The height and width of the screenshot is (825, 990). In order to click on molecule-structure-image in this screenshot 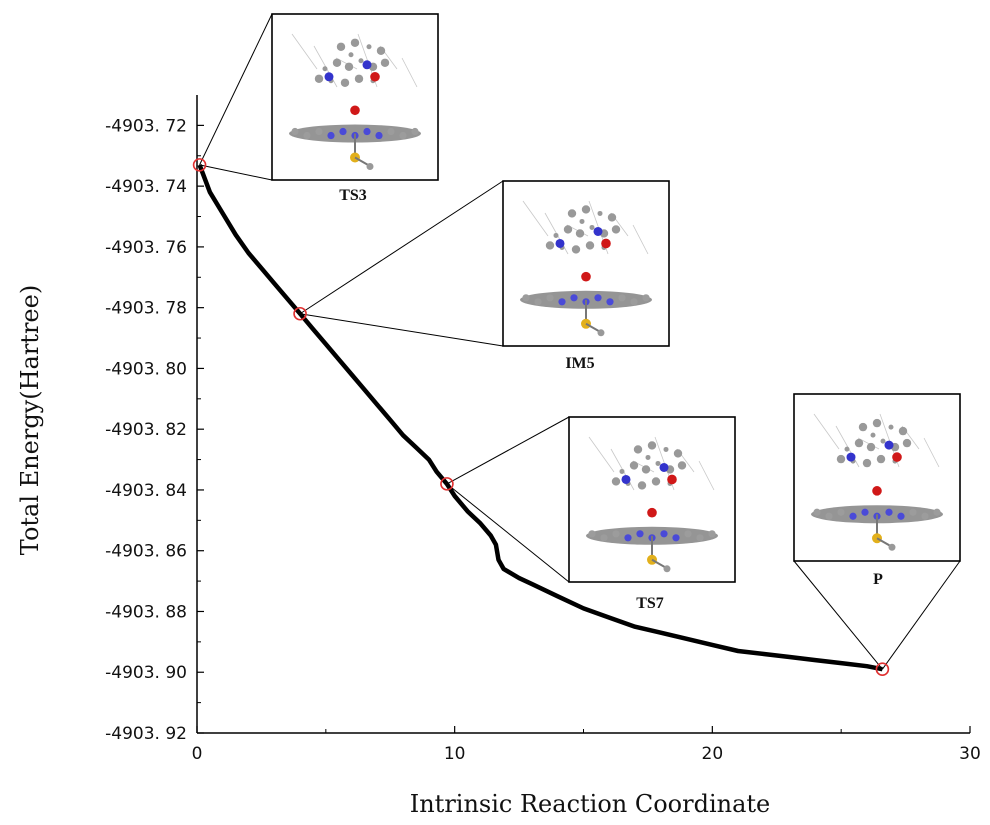, I will do `click(586, 268)`.